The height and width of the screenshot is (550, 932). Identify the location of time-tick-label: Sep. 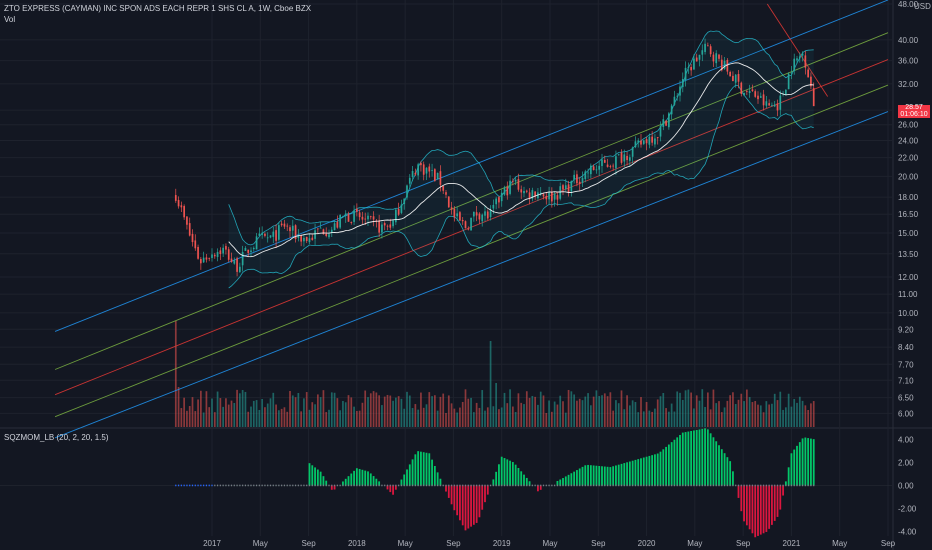
(598, 543).